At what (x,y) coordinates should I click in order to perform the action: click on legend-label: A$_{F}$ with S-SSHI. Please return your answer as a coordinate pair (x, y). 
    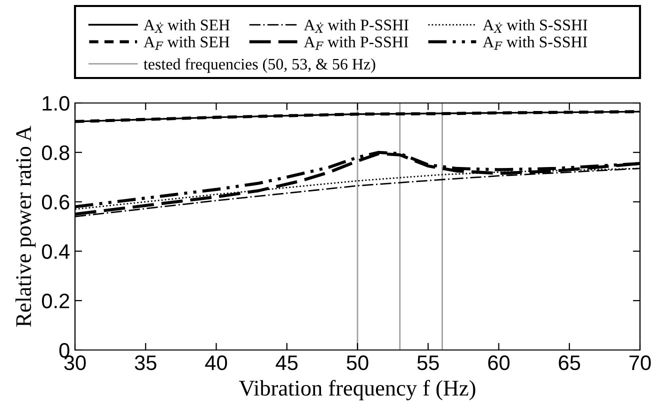
    Looking at the image, I should click on (535, 43).